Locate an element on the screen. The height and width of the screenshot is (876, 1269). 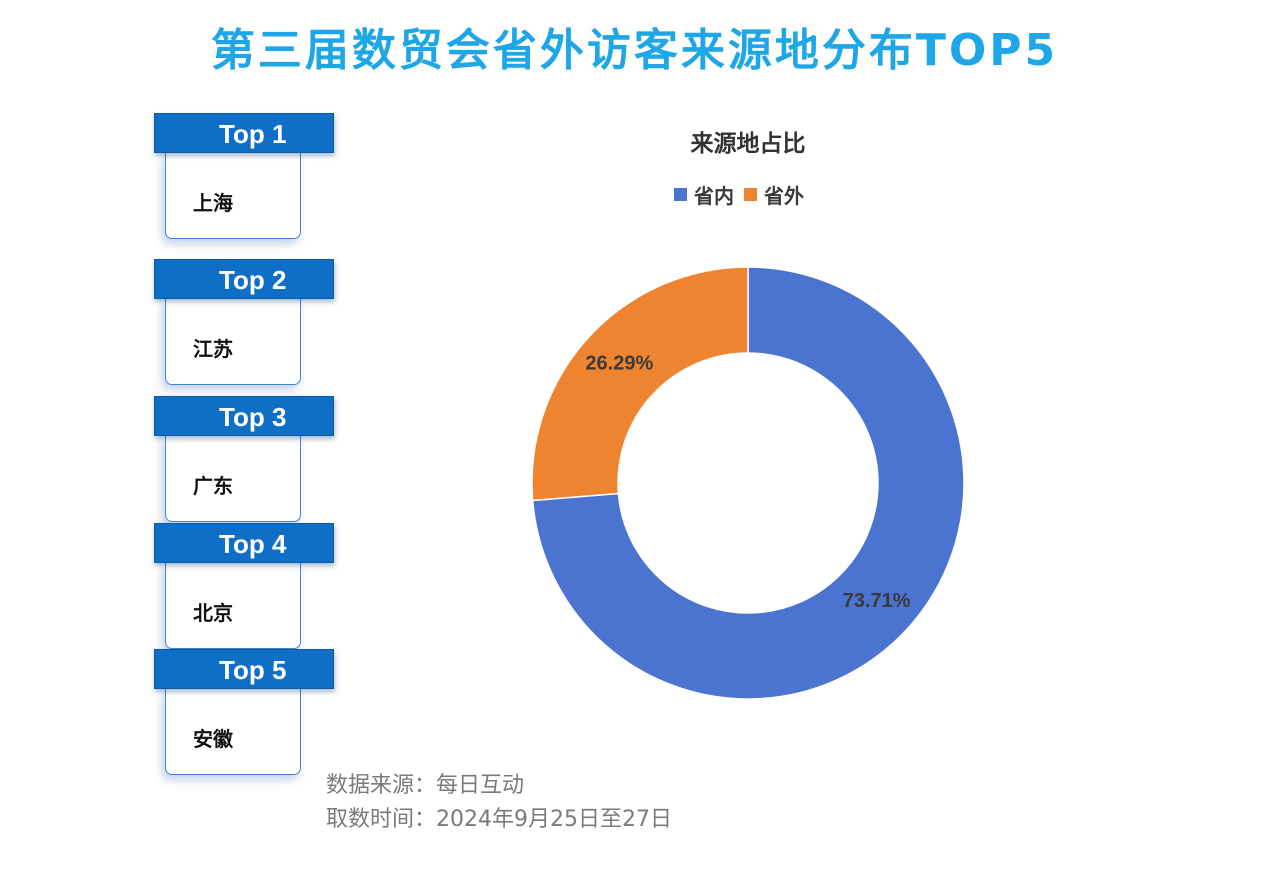
rank-badge: Top 4 is located at coordinates (244, 543).